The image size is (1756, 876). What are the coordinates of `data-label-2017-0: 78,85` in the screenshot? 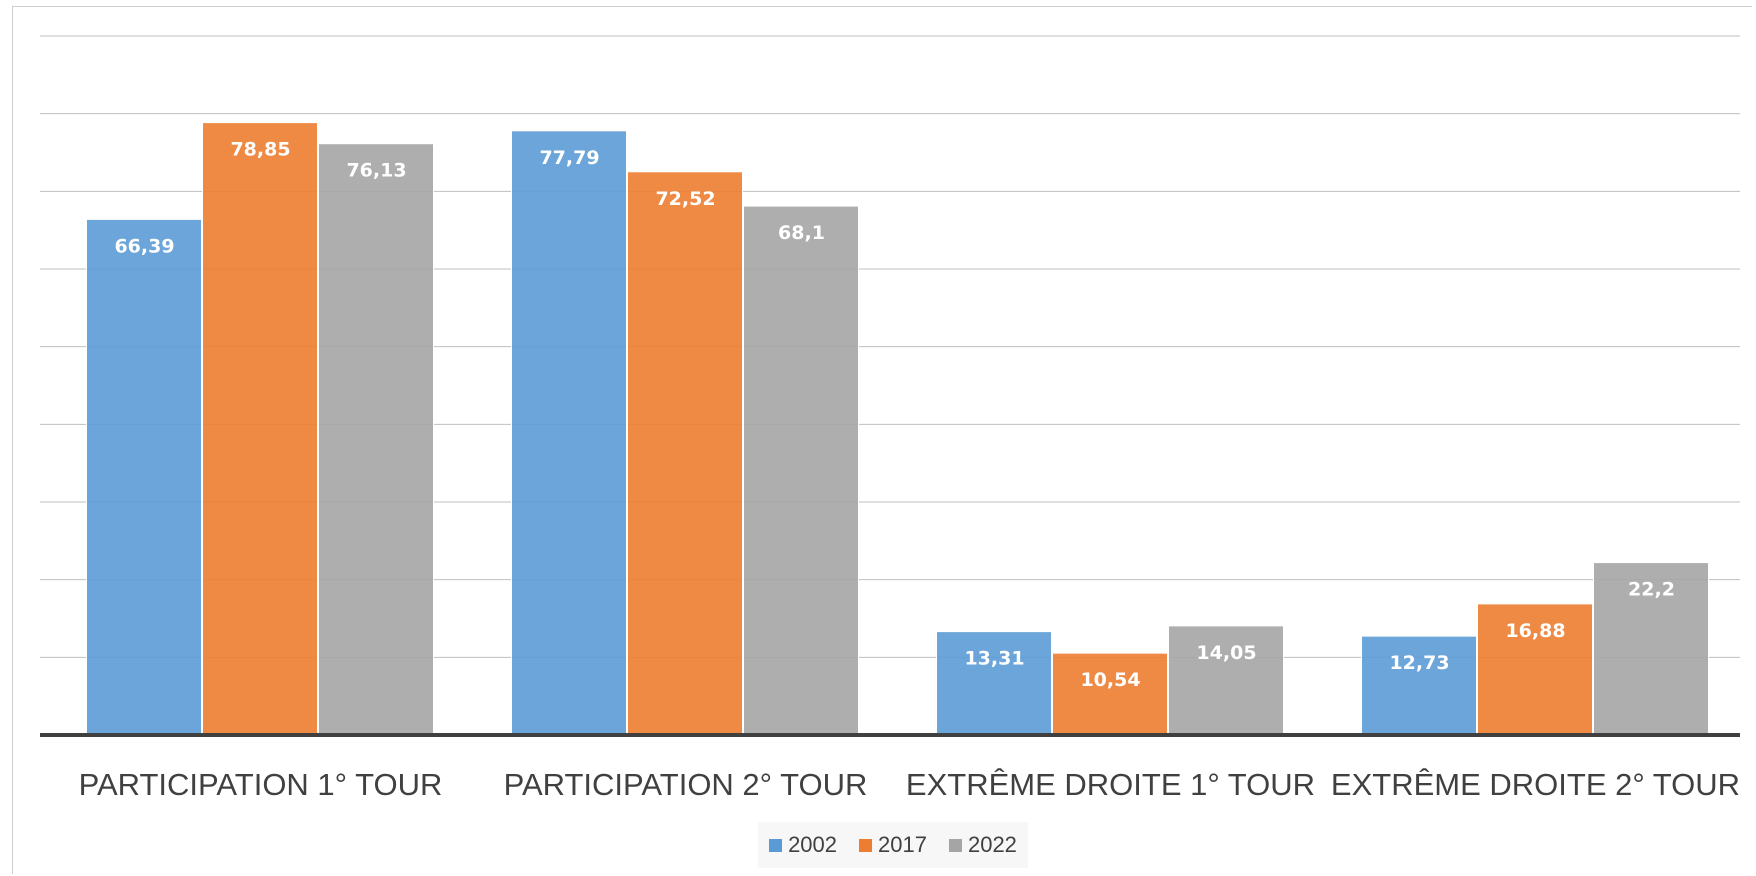 It's located at (260, 150).